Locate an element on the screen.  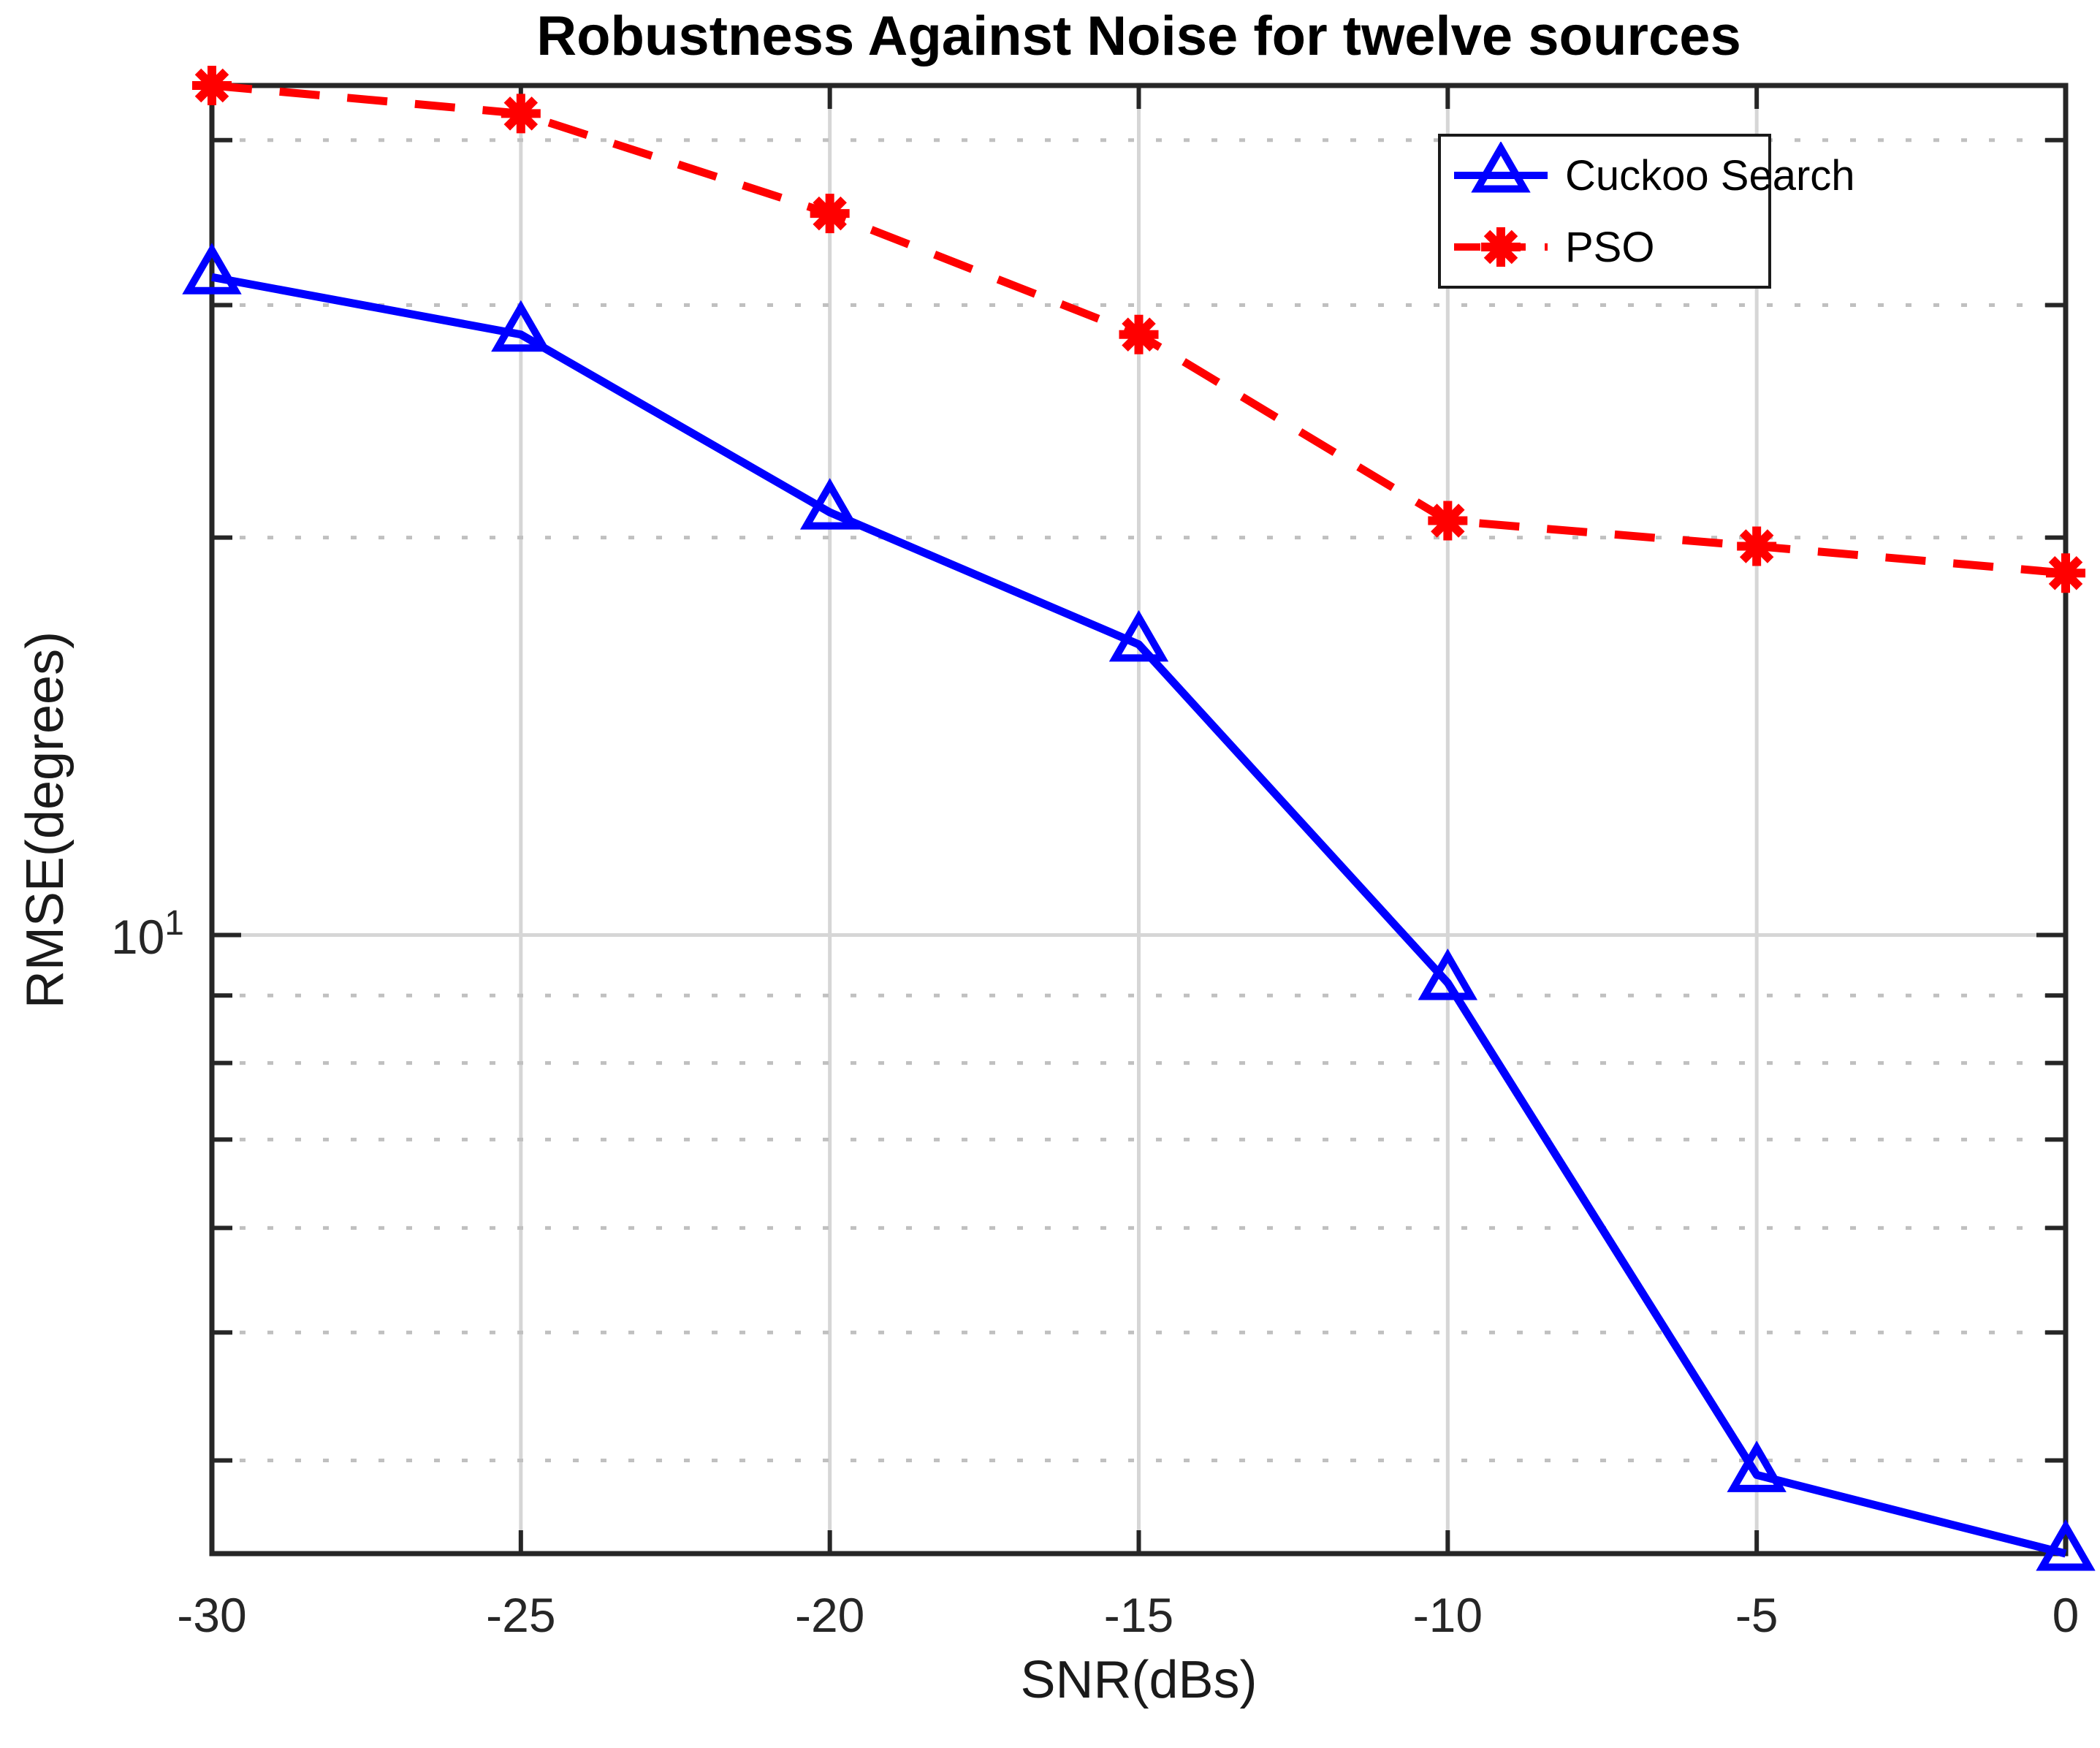
legend: Cuckoo Search PSO is located at coordinates (1646, 211).